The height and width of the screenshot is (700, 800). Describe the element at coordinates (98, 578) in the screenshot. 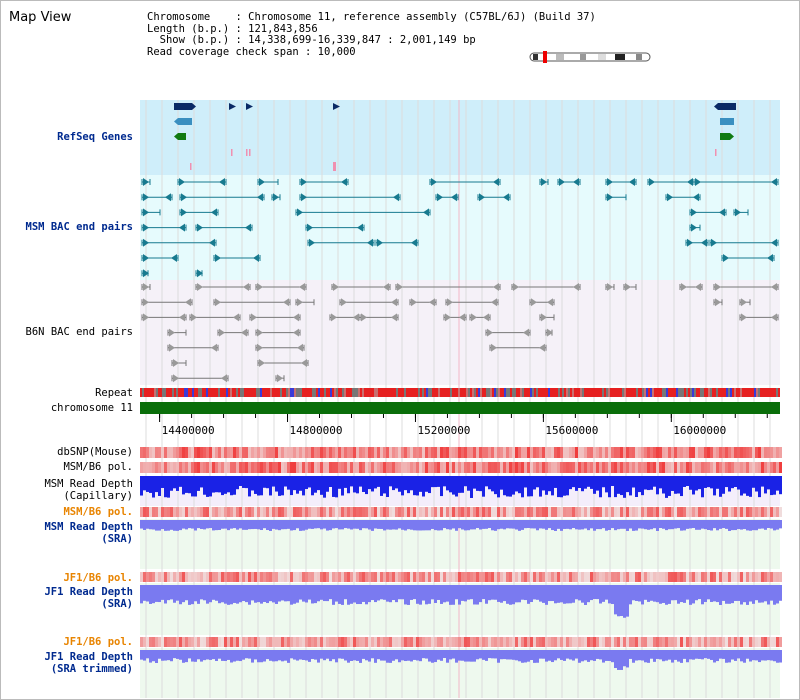

I see `track-label-jf1-pol-1: JF1/B6 pol.` at that location.